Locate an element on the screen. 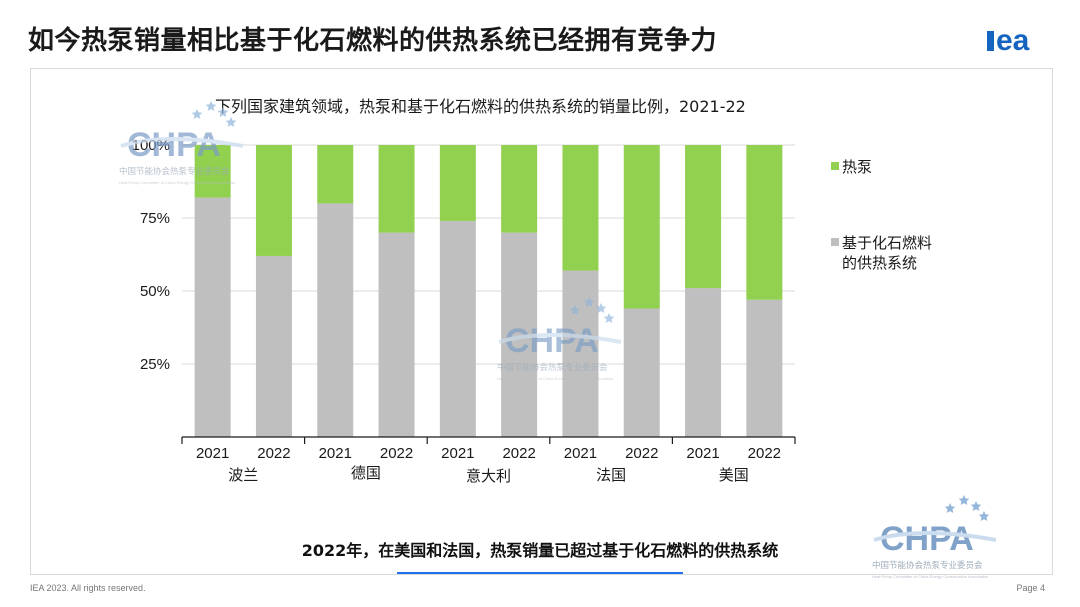 This screenshot has width=1080, height=607. x-axis is located at coordinates (488, 440).